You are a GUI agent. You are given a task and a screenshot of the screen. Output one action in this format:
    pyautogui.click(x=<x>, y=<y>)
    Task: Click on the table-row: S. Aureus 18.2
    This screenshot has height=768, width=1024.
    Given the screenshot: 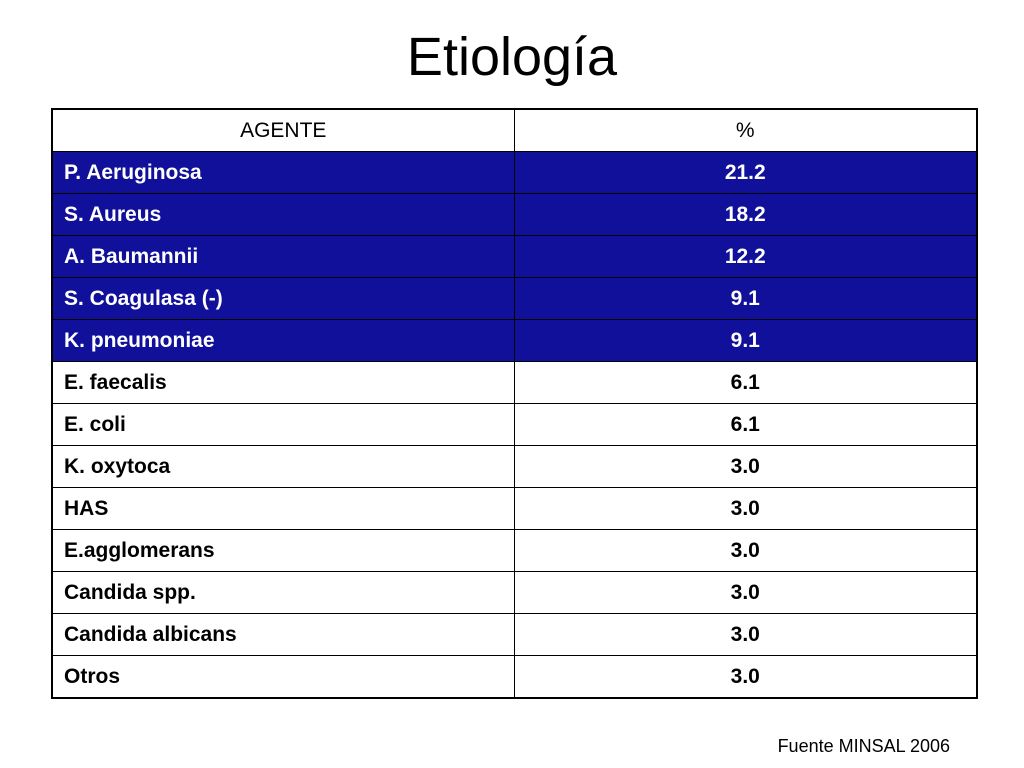 What is the action you would take?
    pyautogui.click(x=514, y=214)
    